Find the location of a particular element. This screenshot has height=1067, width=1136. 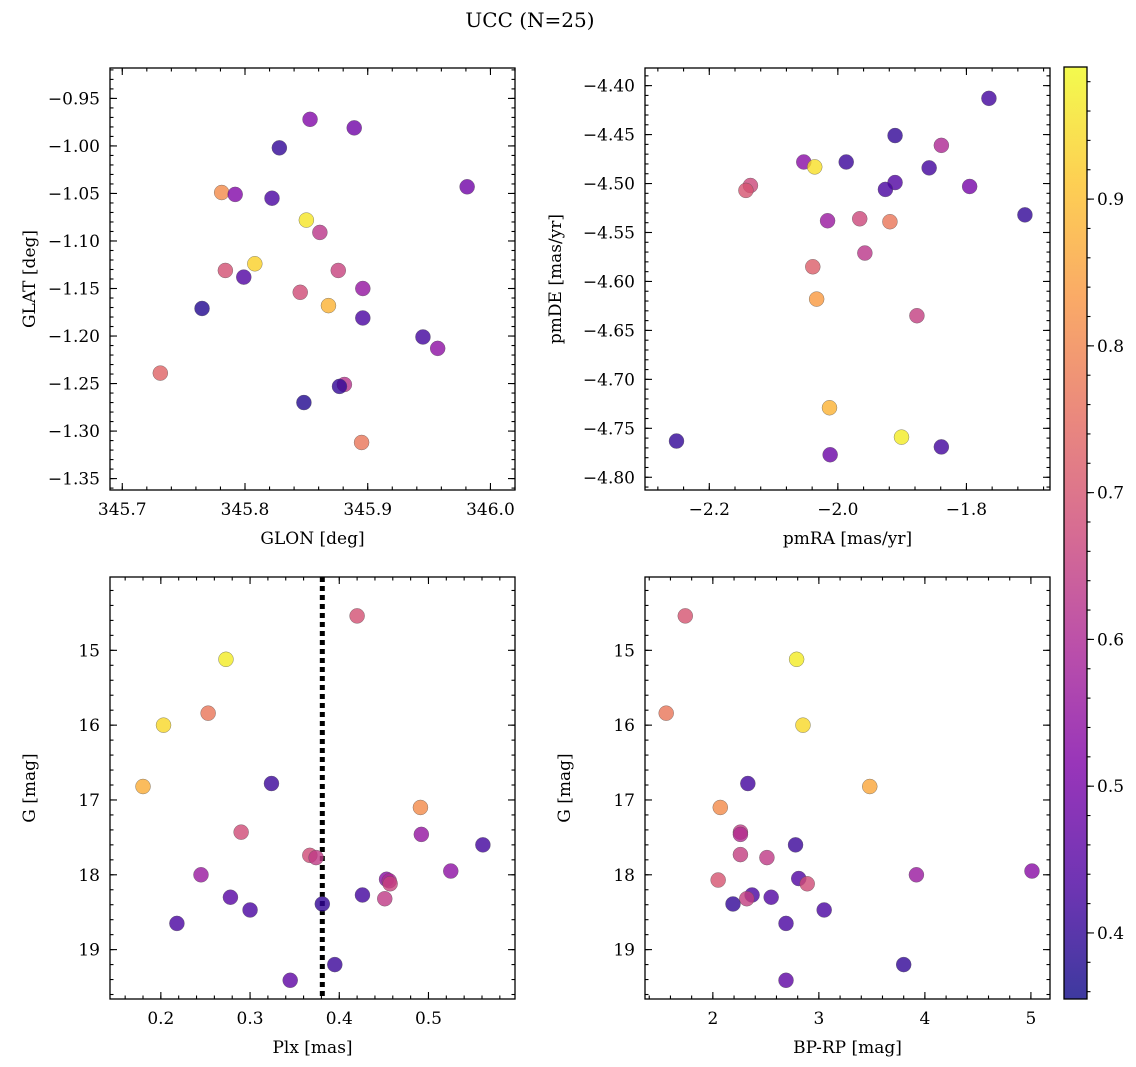

x-tick-label: 3 is located at coordinates (818, 1019).